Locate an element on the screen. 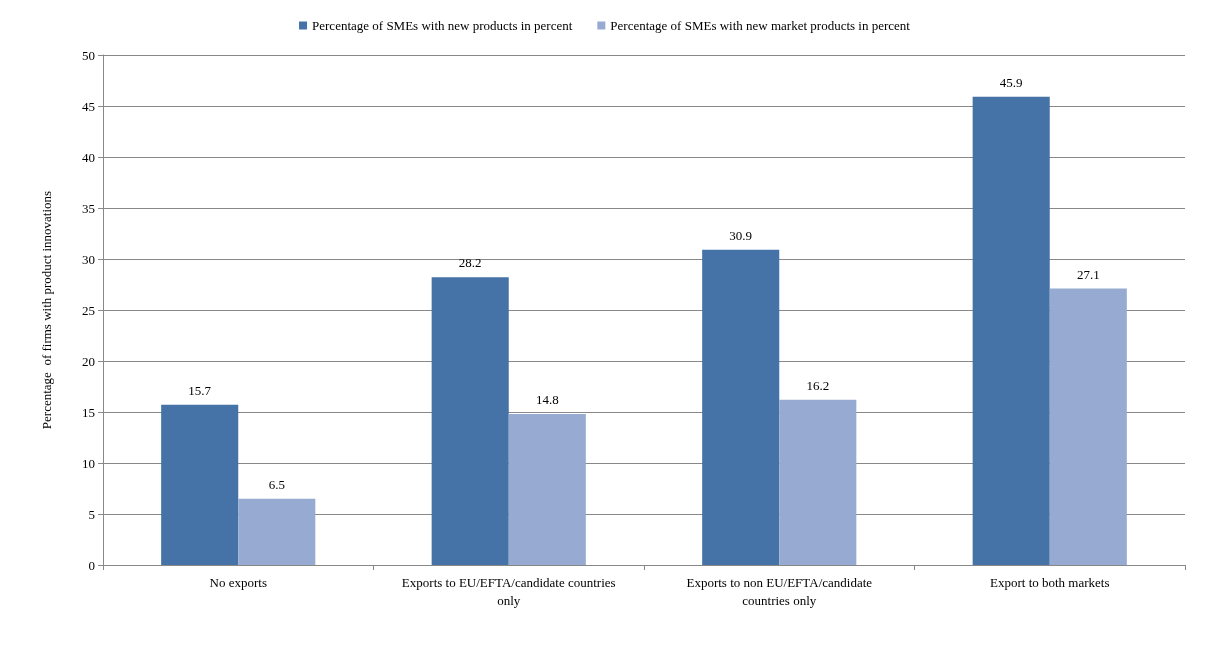  data-label: 28.2 is located at coordinates (470, 263).